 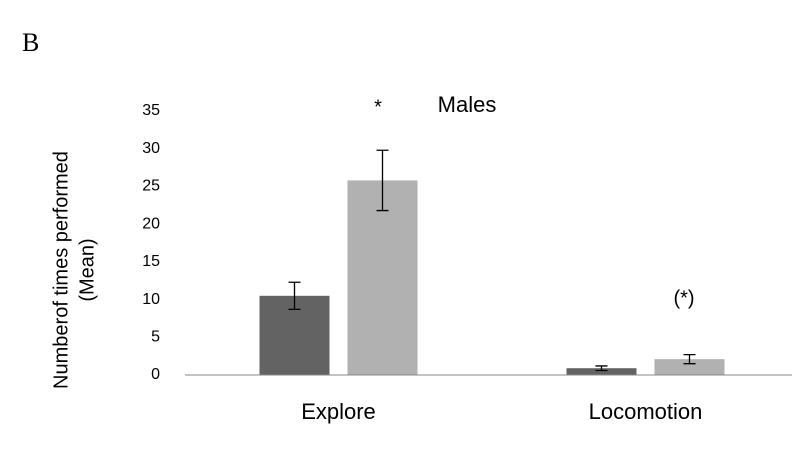 What do you see at coordinates (151, 261) in the screenshot?
I see `y-tick-label: 15` at bounding box center [151, 261].